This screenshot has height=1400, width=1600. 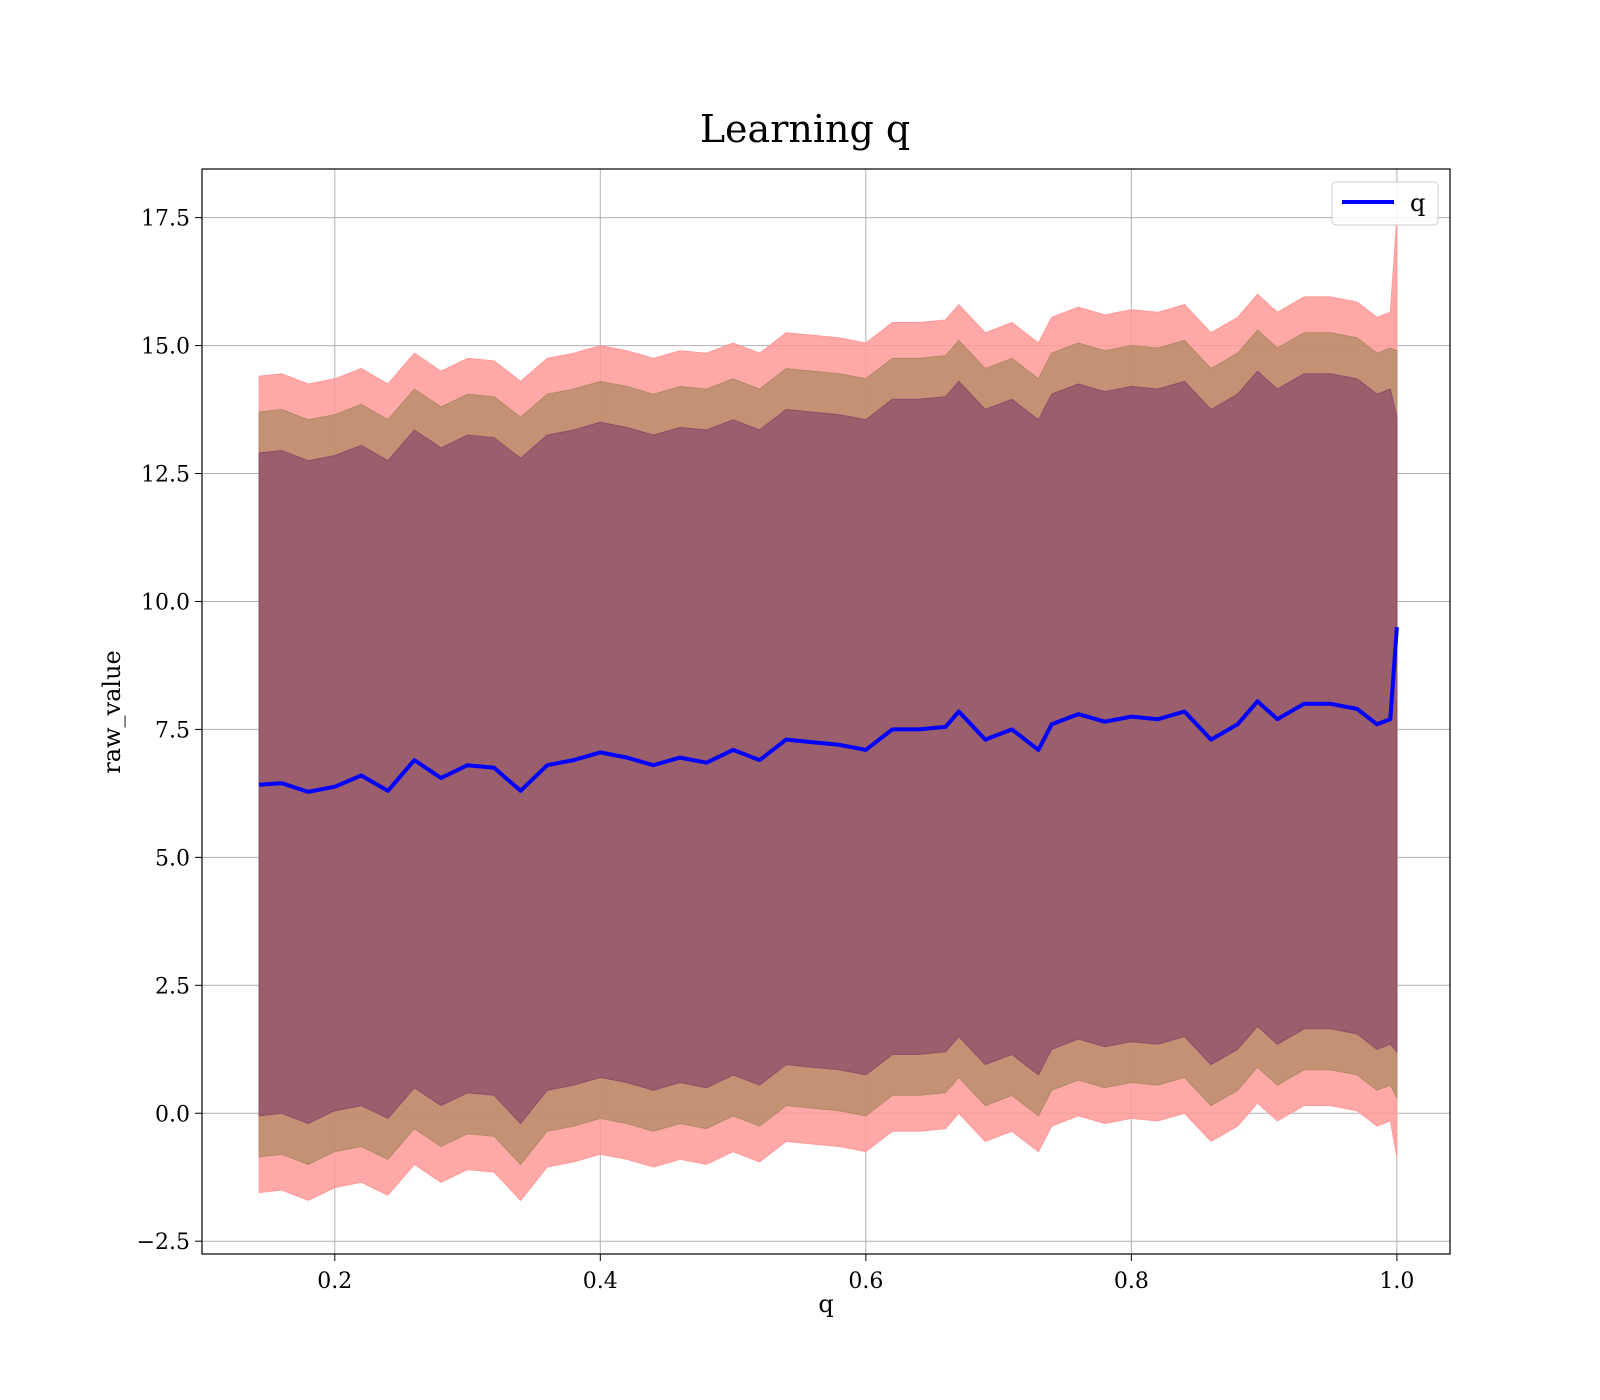 What do you see at coordinates (805, 129) in the screenshot?
I see `chart-title: Learning q` at bounding box center [805, 129].